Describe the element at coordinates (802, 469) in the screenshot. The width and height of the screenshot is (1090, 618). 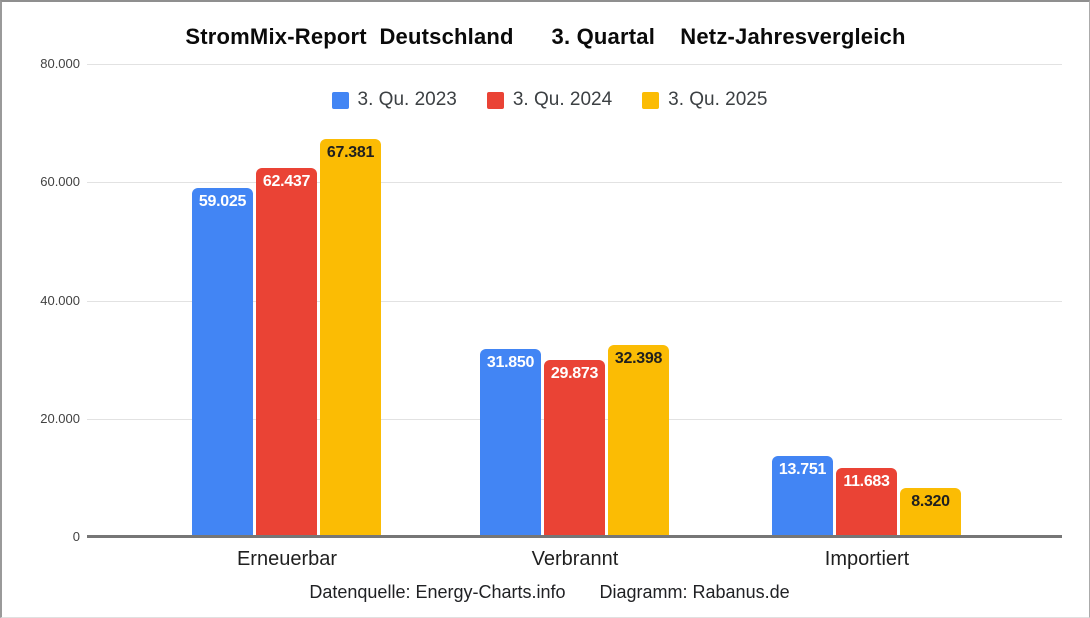
I see `bar-value-label: 13.751` at that location.